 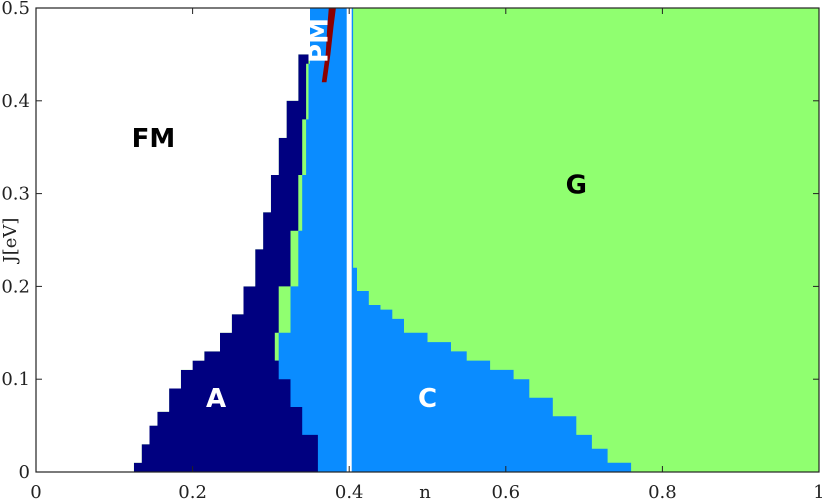 I want to click on x-tick-label: 0.8, so click(x=662, y=491).